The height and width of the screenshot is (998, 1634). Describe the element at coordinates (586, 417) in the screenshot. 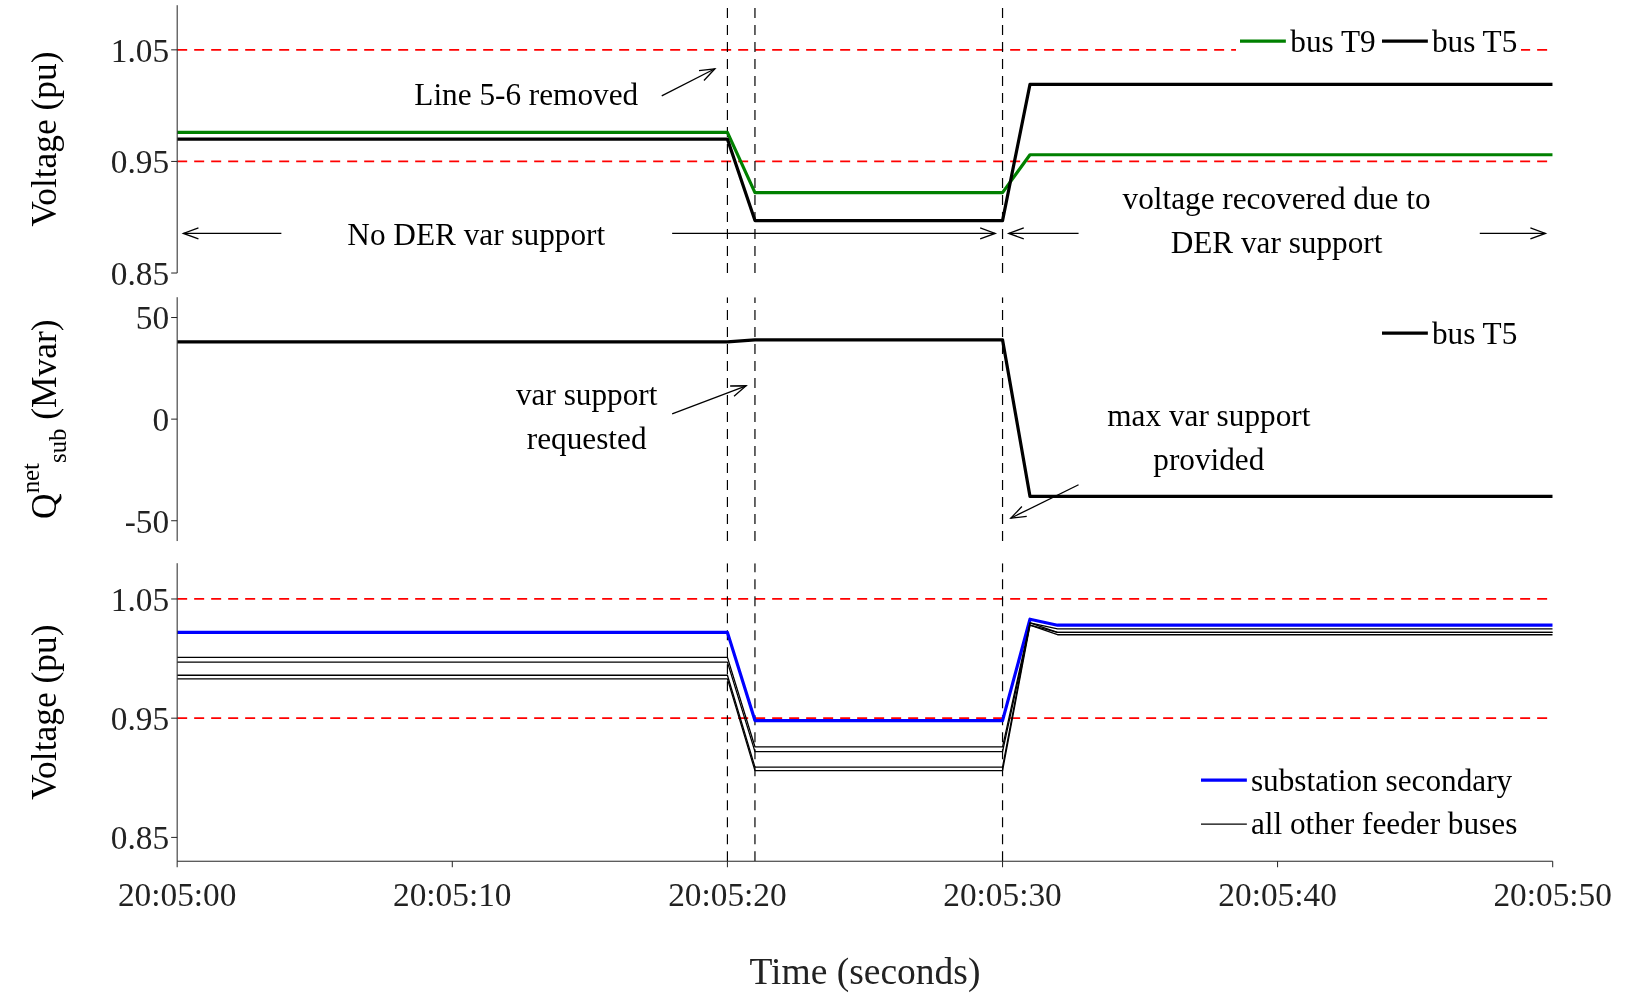

I see `annotation: var support requested` at that location.